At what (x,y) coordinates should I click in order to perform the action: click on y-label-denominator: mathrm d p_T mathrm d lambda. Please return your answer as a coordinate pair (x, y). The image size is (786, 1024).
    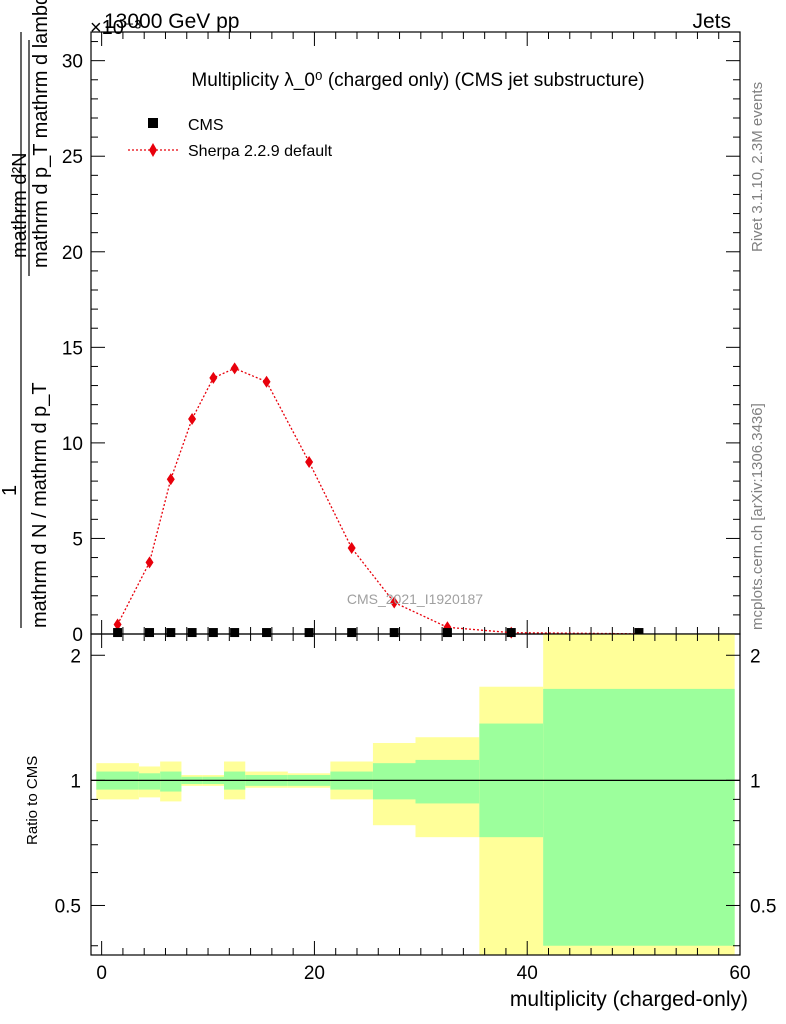
    Looking at the image, I should click on (41, 134).